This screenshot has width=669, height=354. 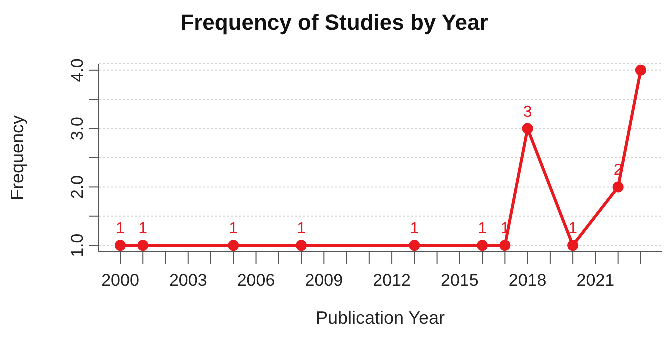 I want to click on x-tick-label: 2003, so click(x=188, y=280).